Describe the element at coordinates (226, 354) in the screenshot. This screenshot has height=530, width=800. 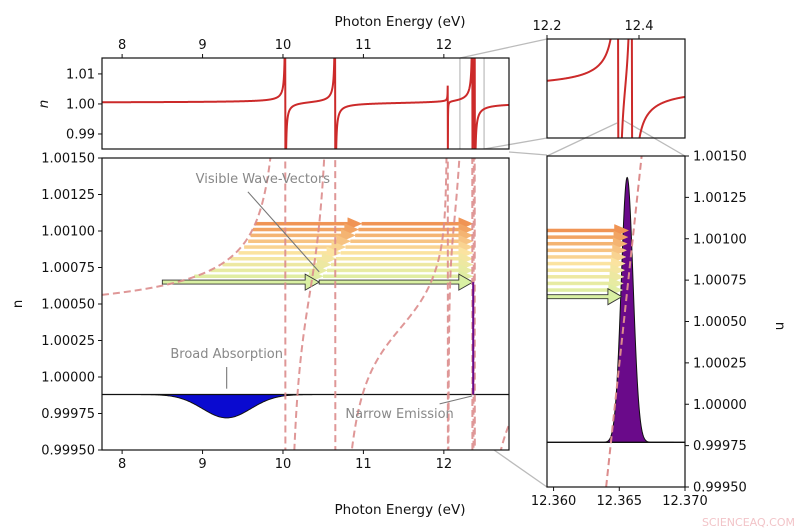
I see `annotation-label: Broad Absorption` at that location.